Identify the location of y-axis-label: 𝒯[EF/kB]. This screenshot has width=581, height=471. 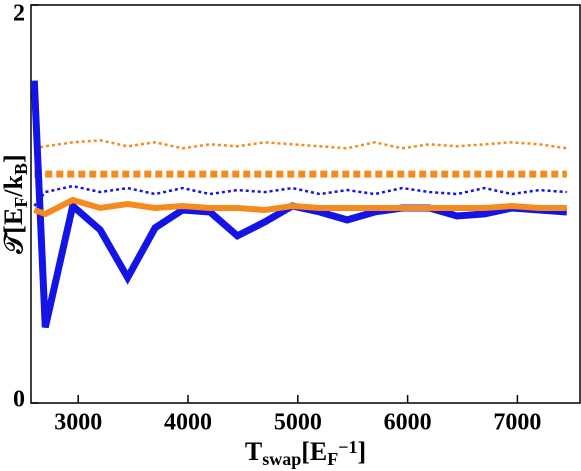
(15, 204).